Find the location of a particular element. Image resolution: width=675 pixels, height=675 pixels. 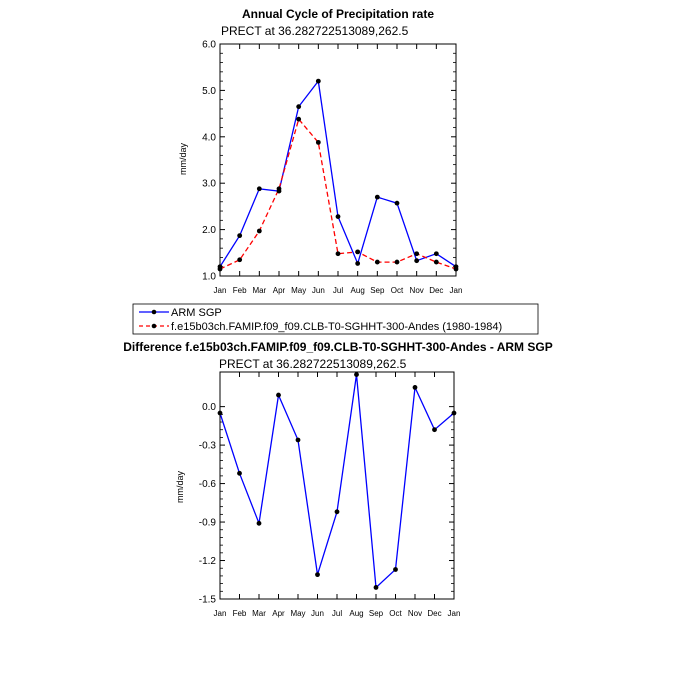

legend-box is located at coordinates (335, 319).